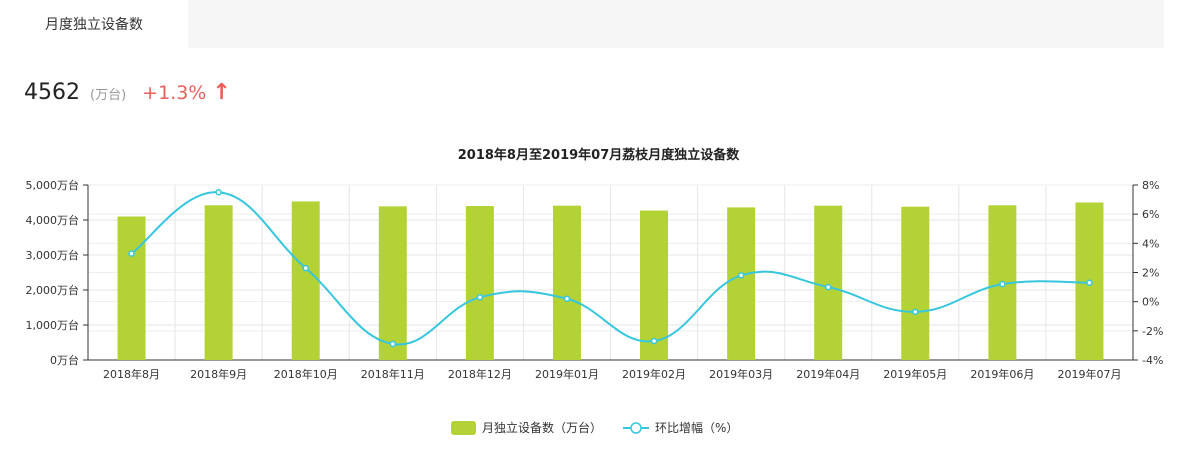  Describe the element at coordinates (127, 95) in the screenshot. I see `summary-stats: 4562 (万台) +1.3% ↑` at that location.